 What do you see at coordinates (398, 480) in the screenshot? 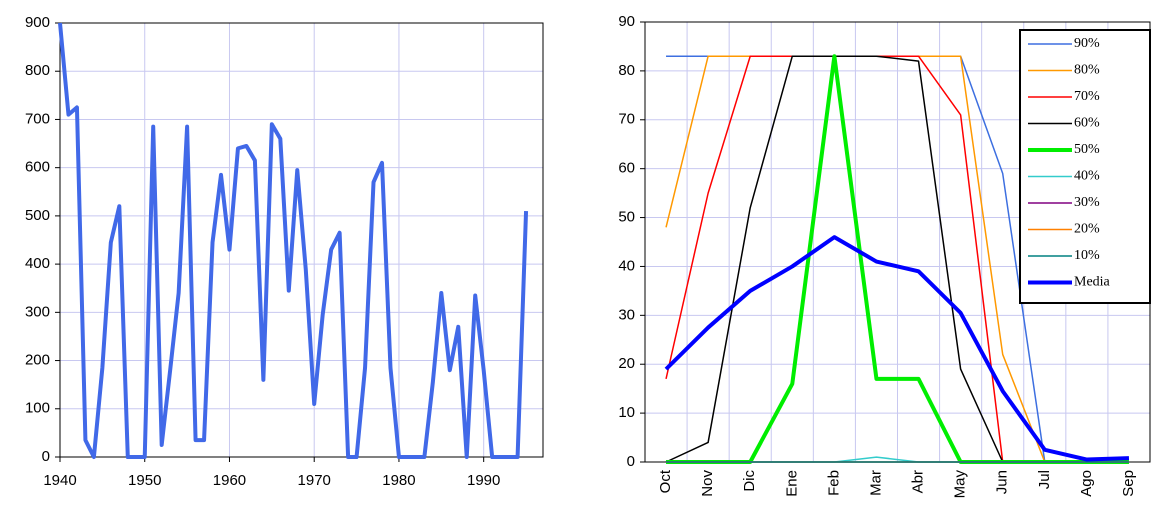
I see `x-tick-label: 1980` at bounding box center [398, 480].